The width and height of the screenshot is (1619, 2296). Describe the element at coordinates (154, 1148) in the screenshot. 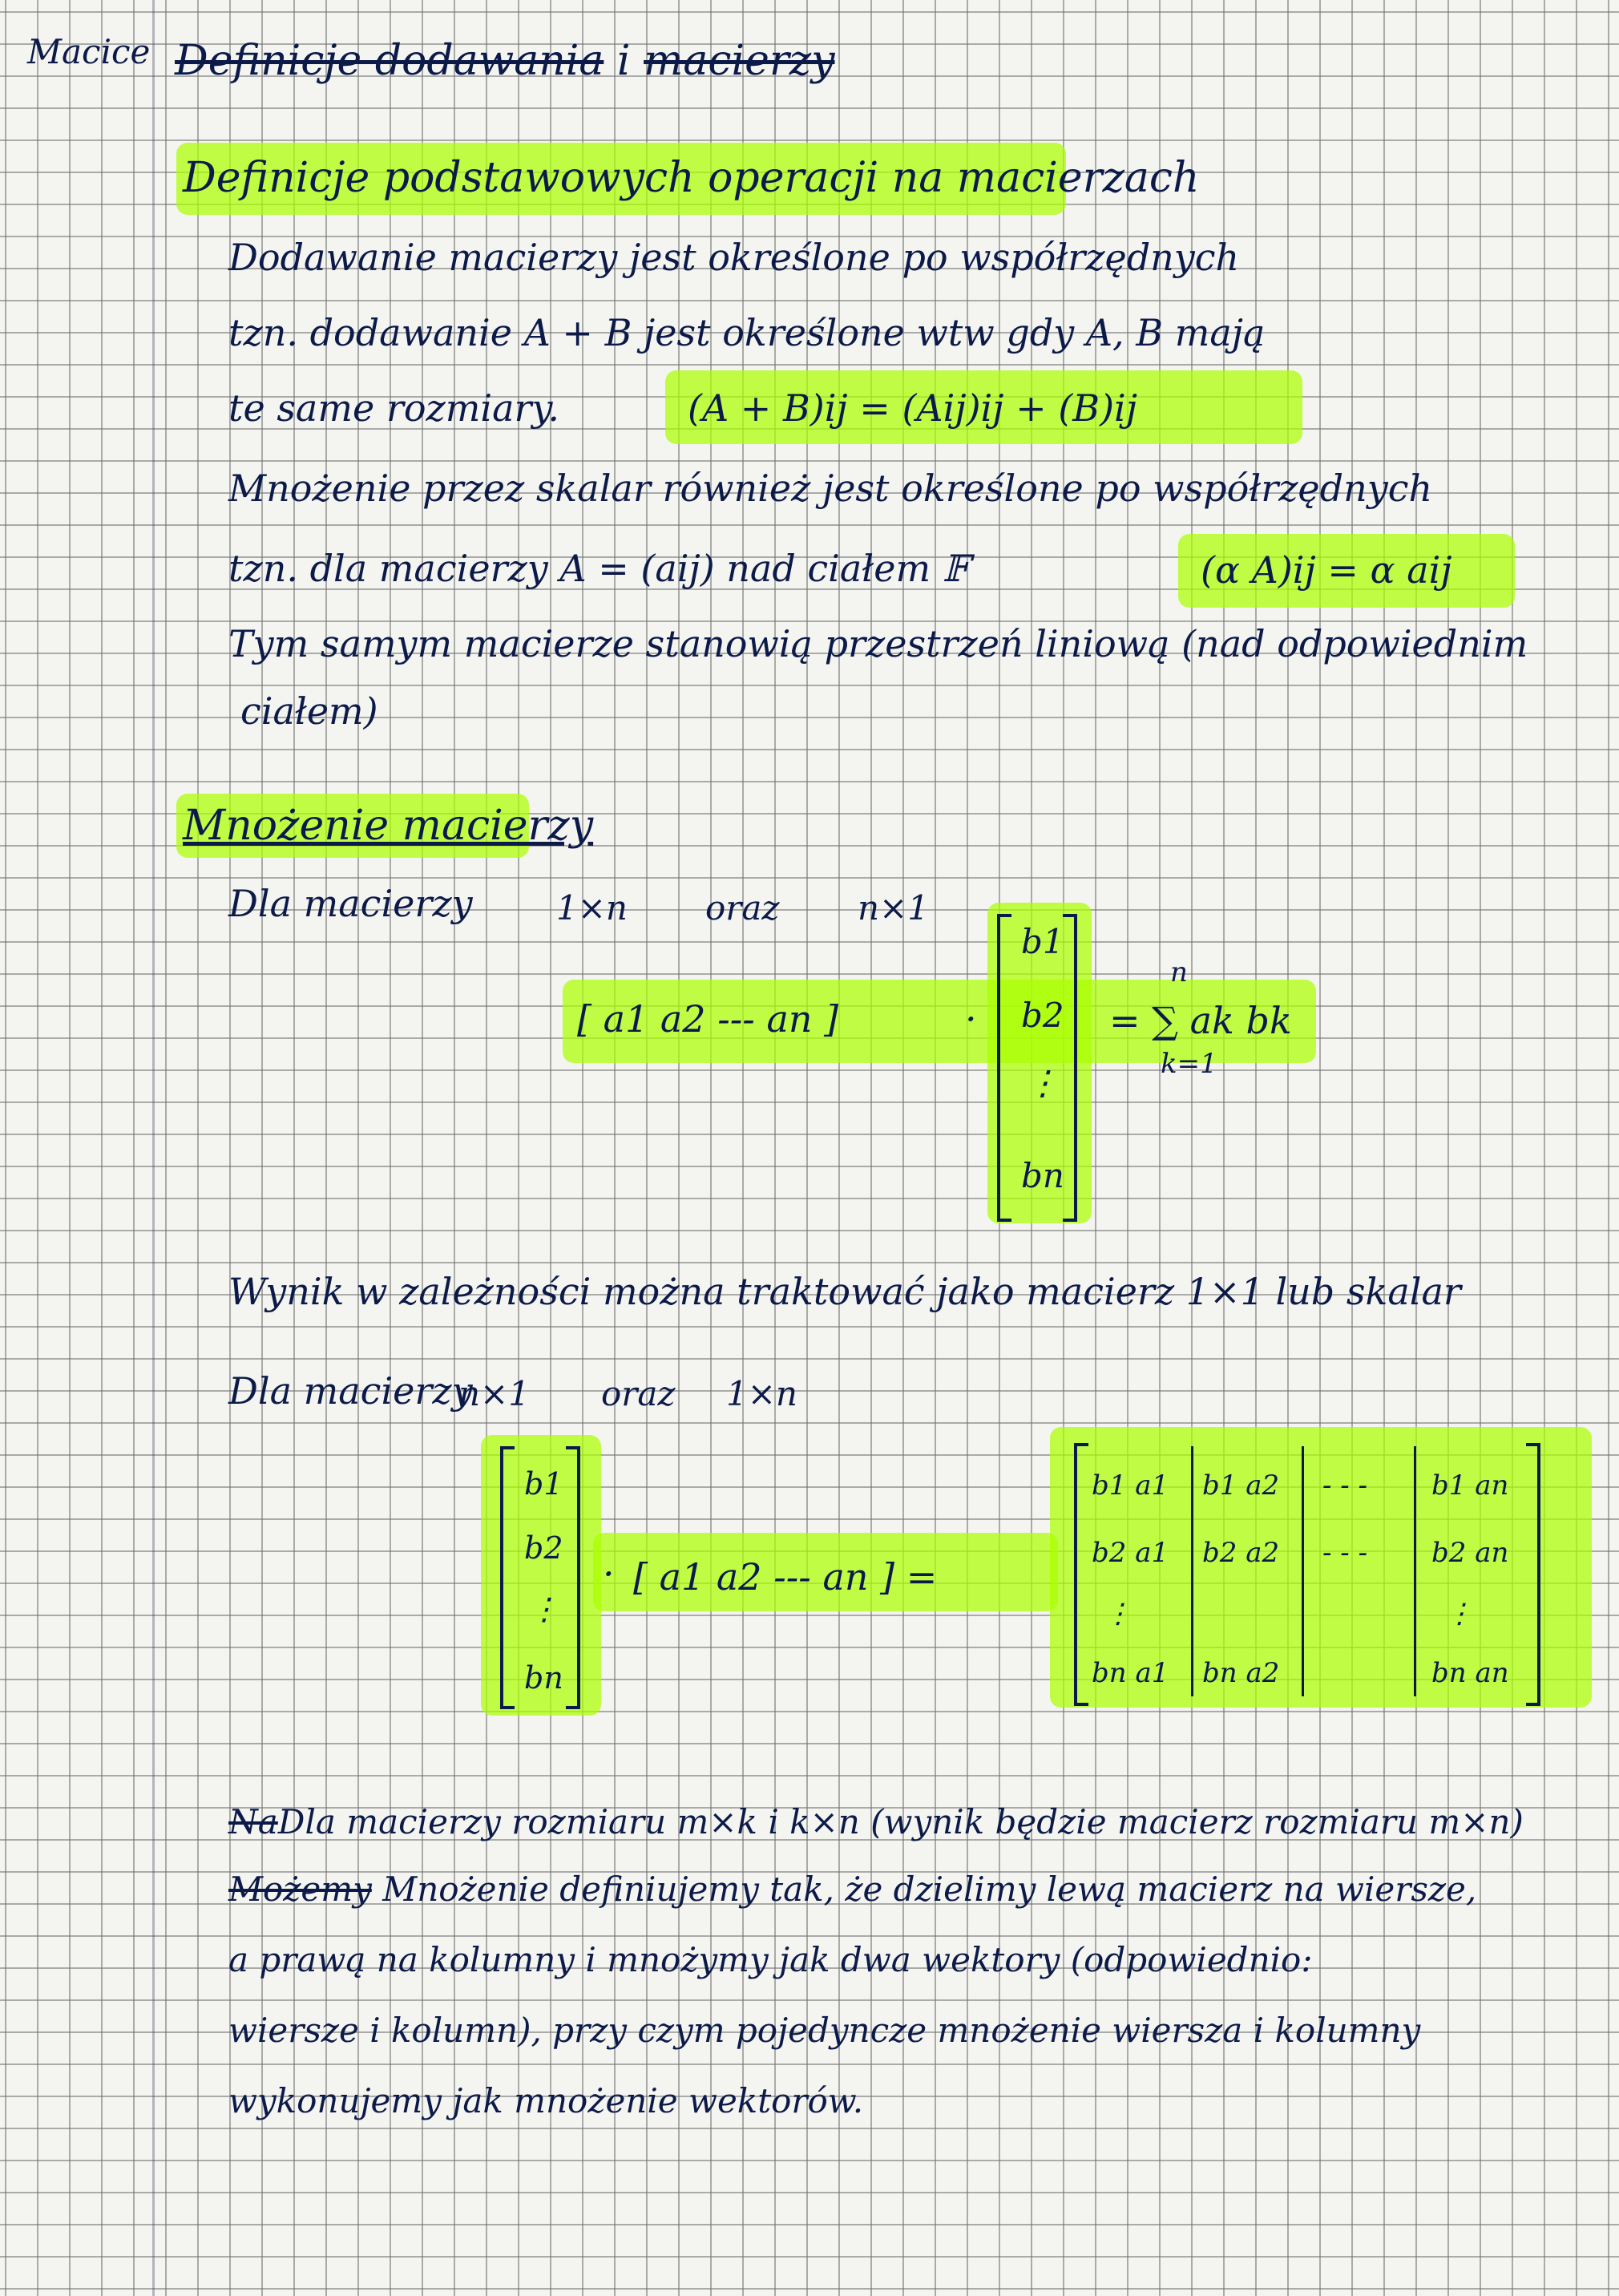

I see `margin-line` at that location.